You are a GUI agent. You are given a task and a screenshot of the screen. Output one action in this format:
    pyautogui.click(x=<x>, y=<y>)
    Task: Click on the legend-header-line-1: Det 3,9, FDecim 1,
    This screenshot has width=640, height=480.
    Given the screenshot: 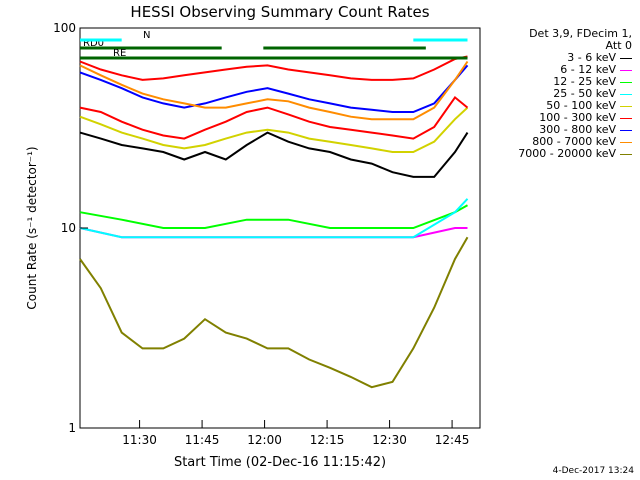 What is the action you would take?
    pyautogui.click(x=580, y=33)
    